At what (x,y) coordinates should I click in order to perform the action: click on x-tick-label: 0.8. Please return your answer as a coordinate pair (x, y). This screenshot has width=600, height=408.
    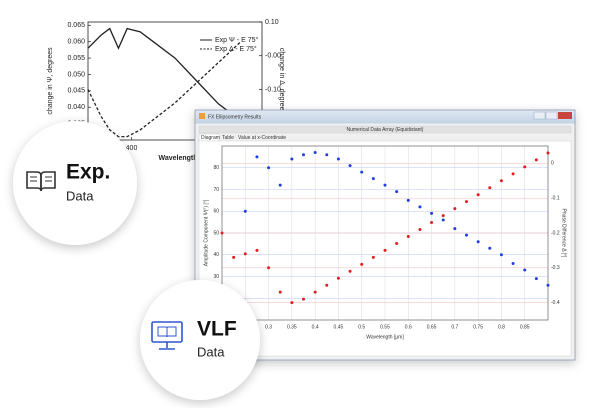
    Looking at the image, I should click on (501, 327).